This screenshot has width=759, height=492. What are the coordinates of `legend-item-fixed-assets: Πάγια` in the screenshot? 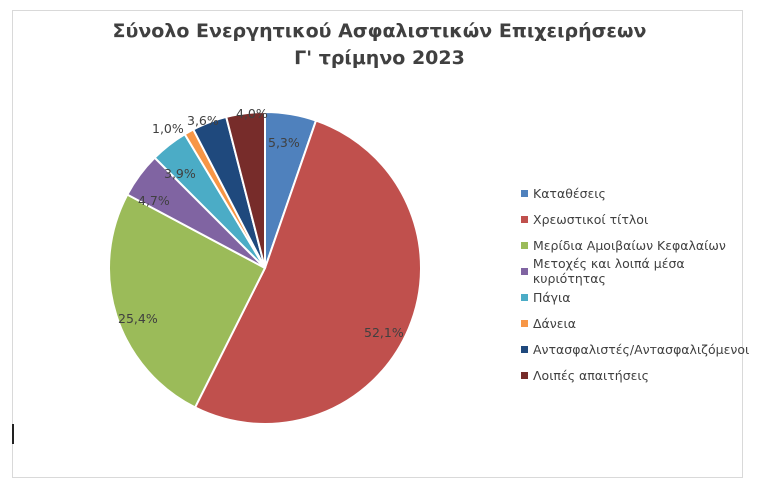 It's located at (640, 297).